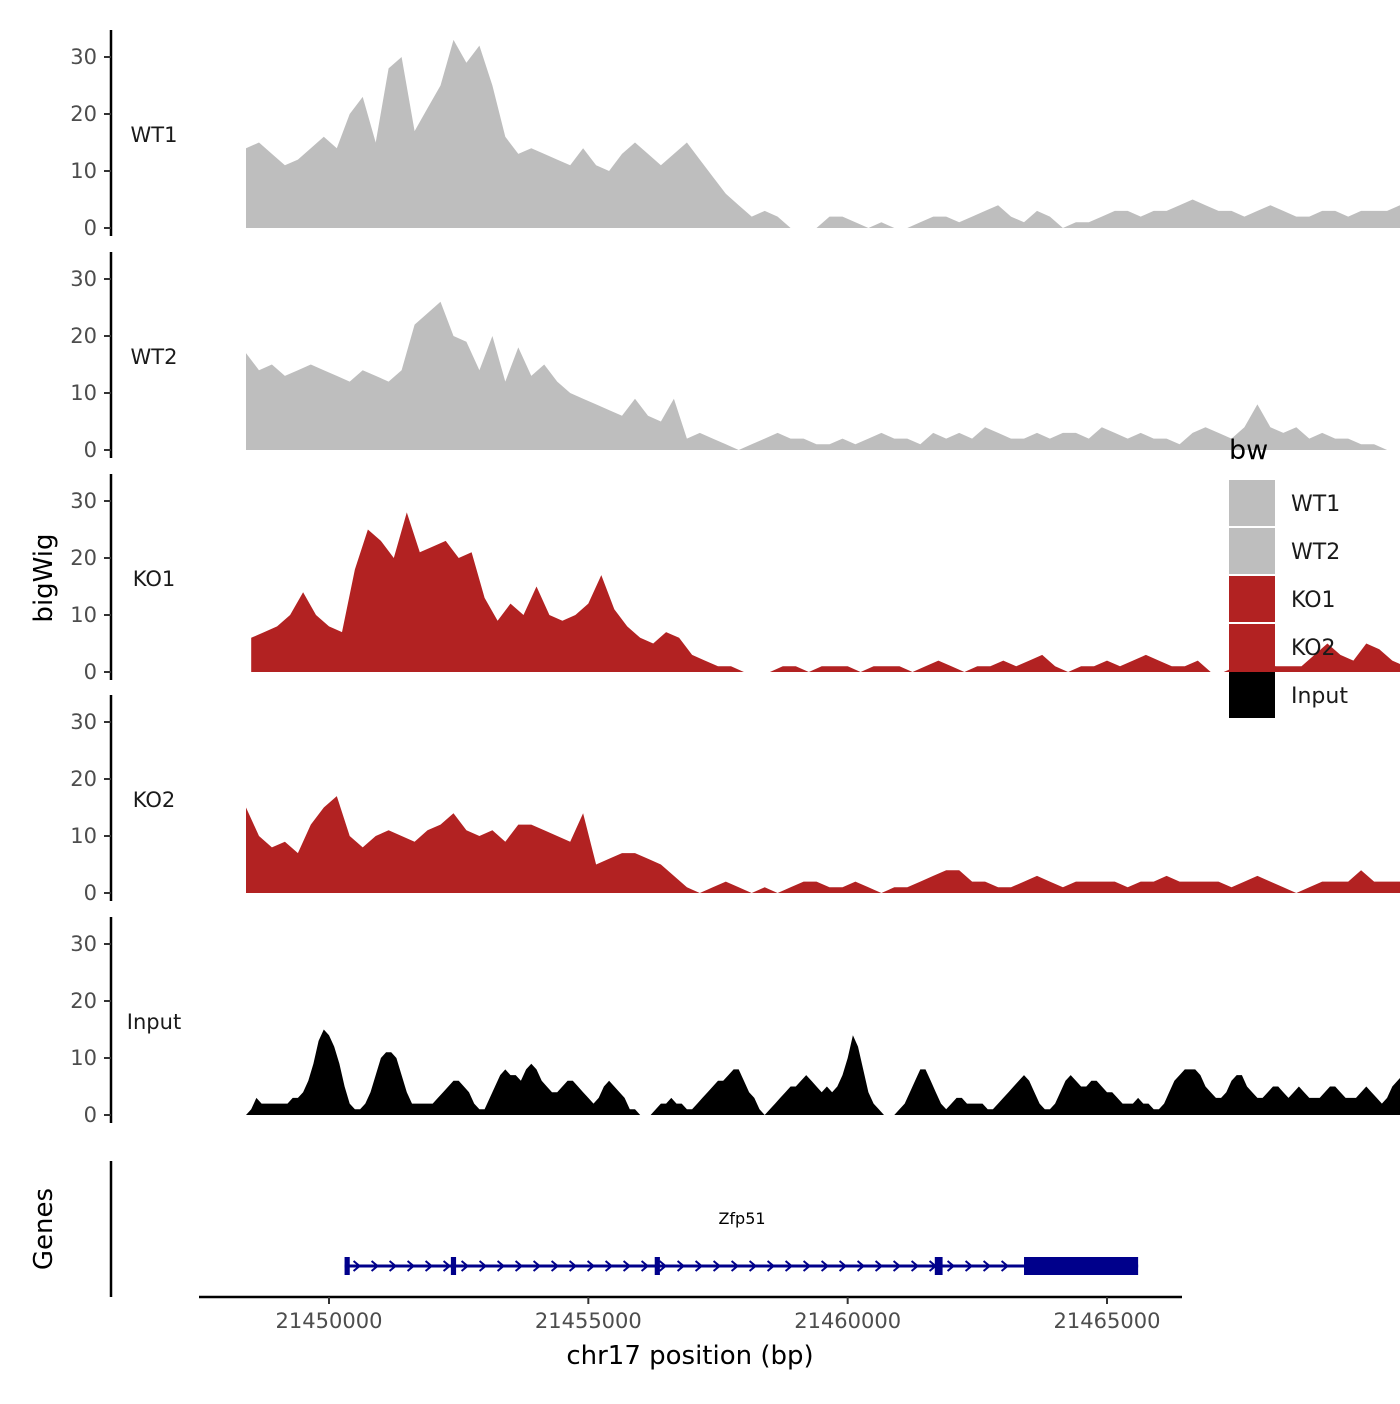 The height and width of the screenshot is (1404, 1400). What do you see at coordinates (823, 1072) in the screenshot?
I see `series-area-input` at bounding box center [823, 1072].